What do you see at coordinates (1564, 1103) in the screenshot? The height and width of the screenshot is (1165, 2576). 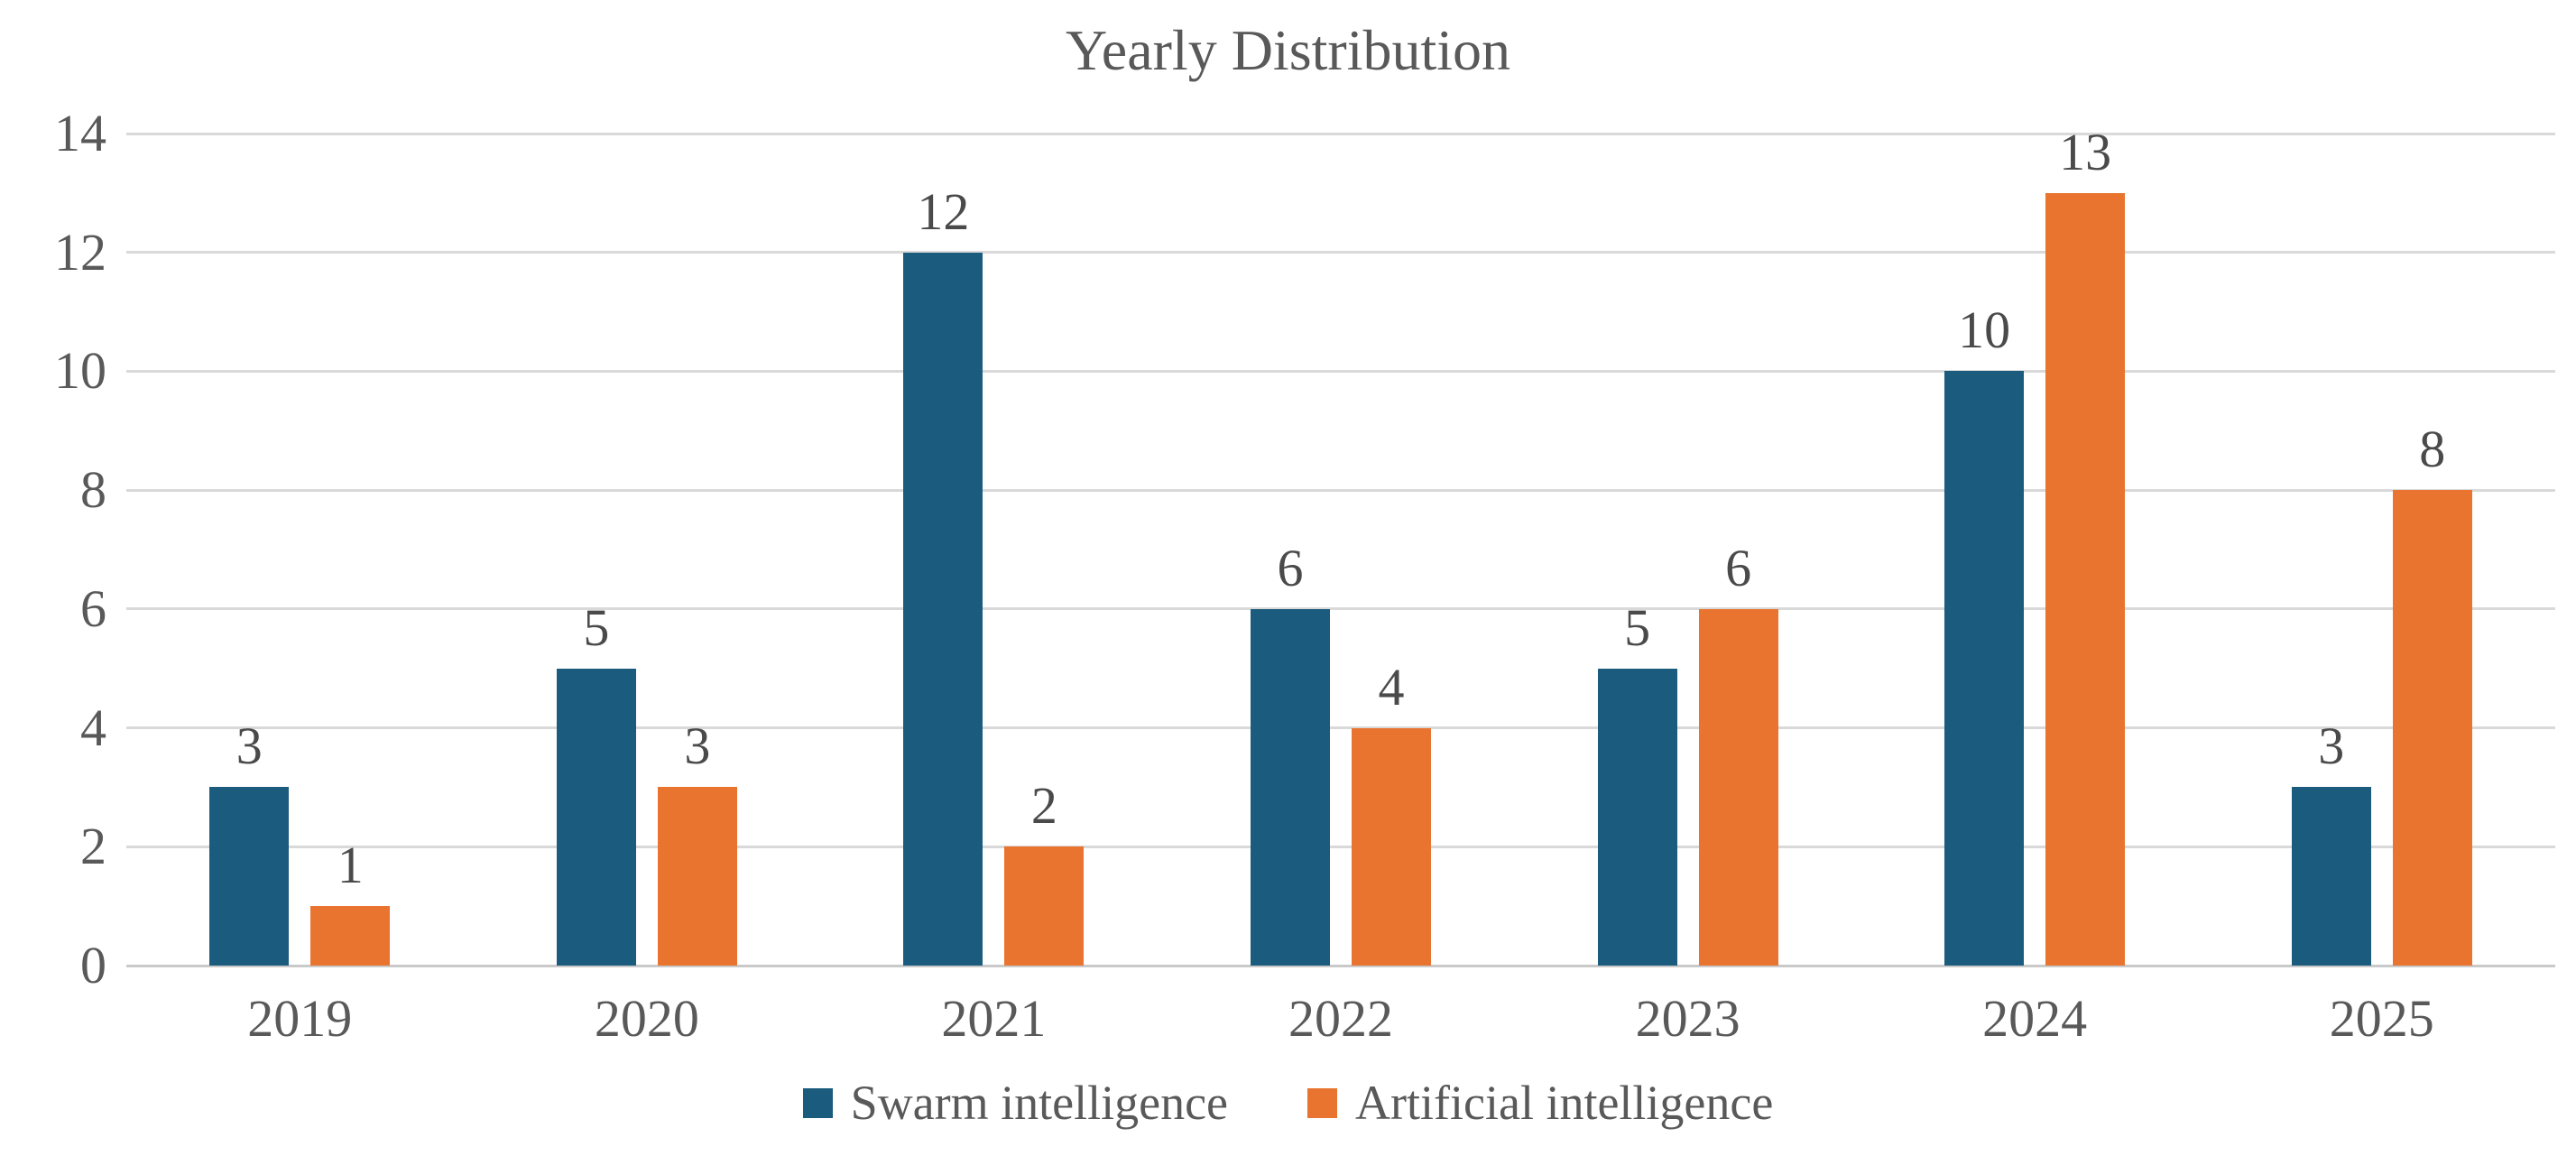 I see `legend-label: Artificial intelligence` at bounding box center [1564, 1103].